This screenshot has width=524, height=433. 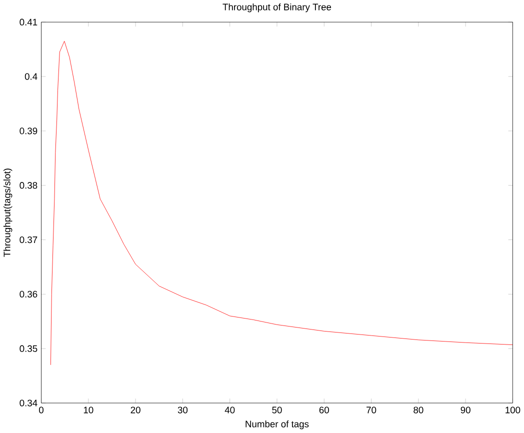 What do you see at coordinates (419, 410) in the screenshot?
I see `x-tick-label: 80` at bounding box center [419, 410].